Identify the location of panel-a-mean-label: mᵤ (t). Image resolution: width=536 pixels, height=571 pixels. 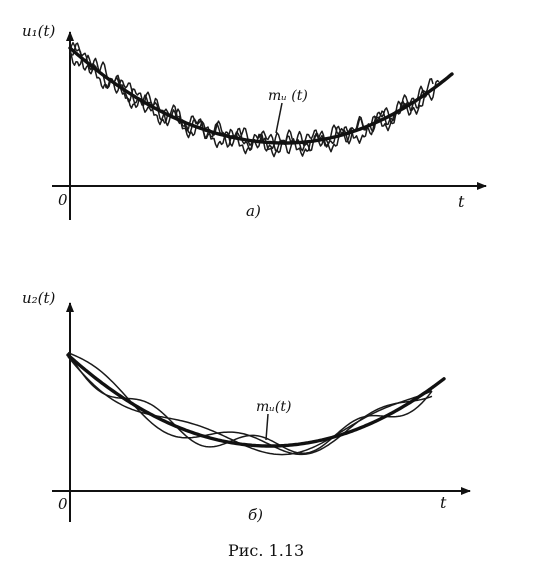
(288, 96).